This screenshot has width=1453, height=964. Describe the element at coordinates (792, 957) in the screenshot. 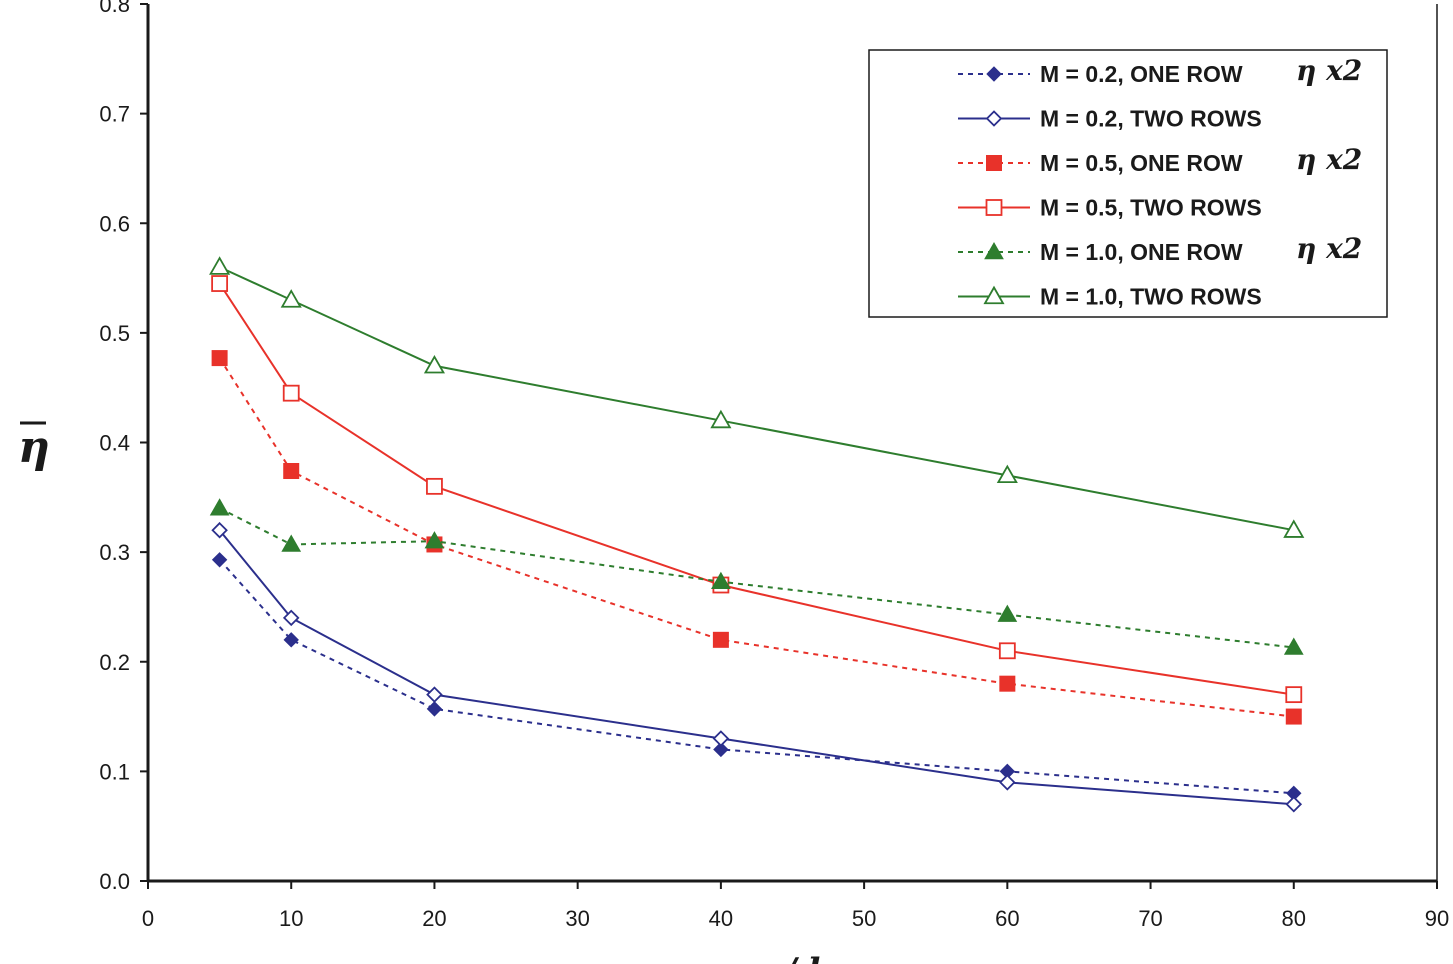

I see `x-axis-label: x/d` at that location.